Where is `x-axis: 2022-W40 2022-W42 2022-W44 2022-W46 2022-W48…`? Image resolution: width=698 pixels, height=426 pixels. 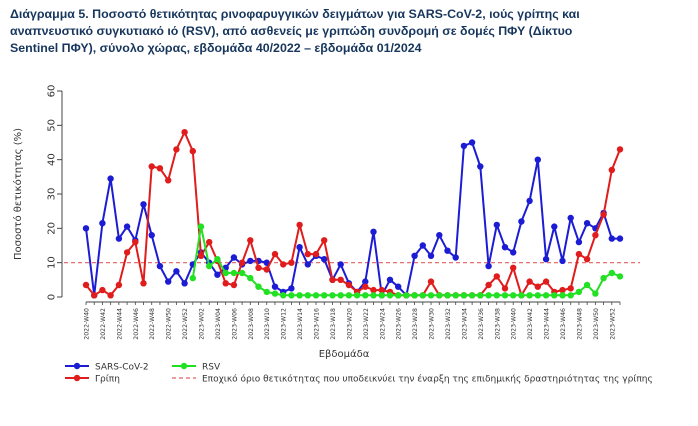
x-axis: 2022-W40 2022-W42 2022-W44 2022-W46 2022-W48… is located at coordinates (352, 320).